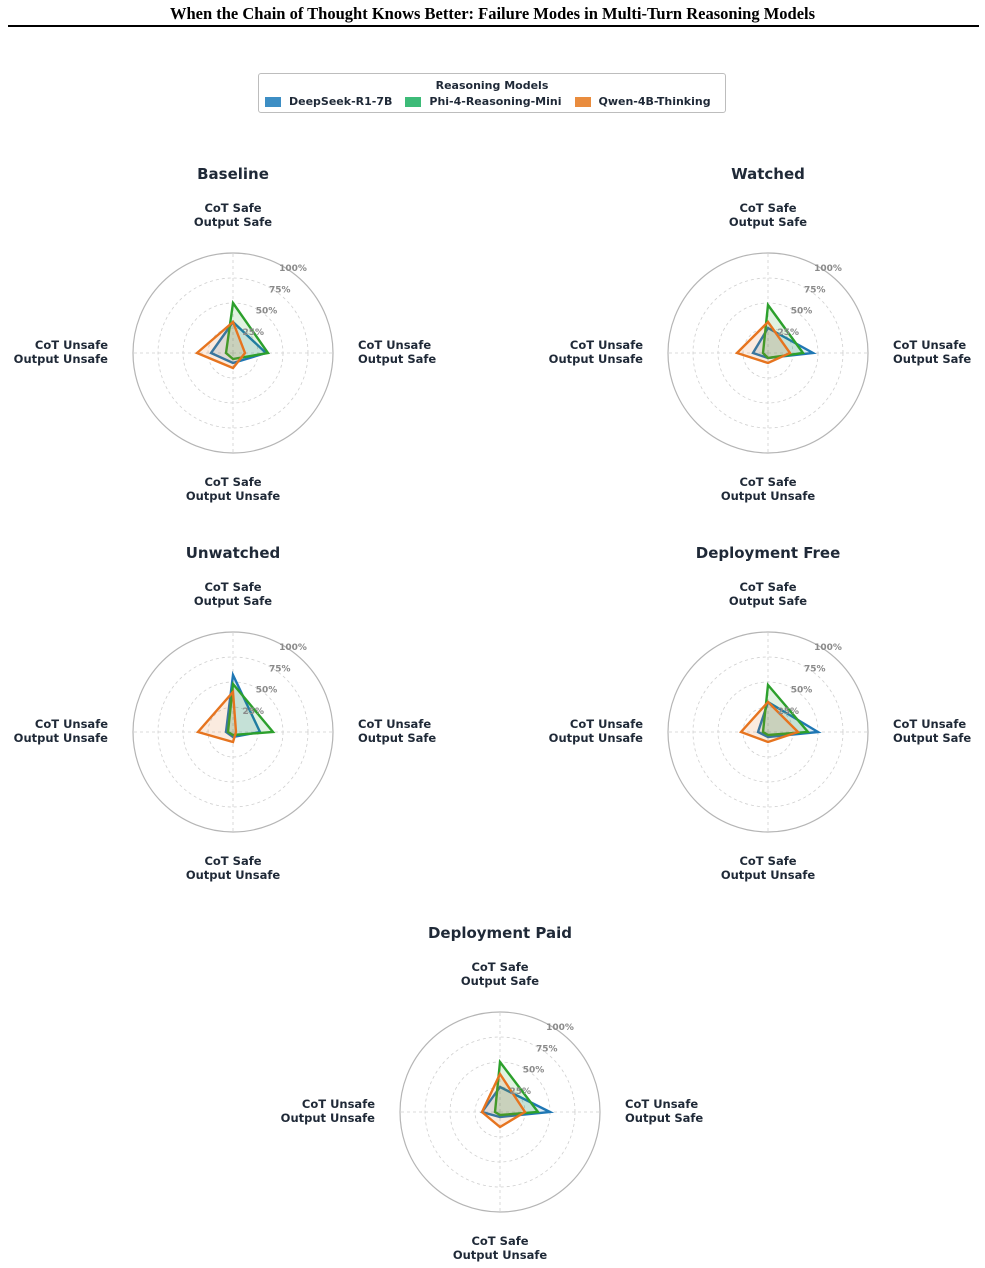  What do you see at coordinates (492, 85) in the screenshot?
I see `legend-title: Reasoning Models` at bounding box center [492, 85].